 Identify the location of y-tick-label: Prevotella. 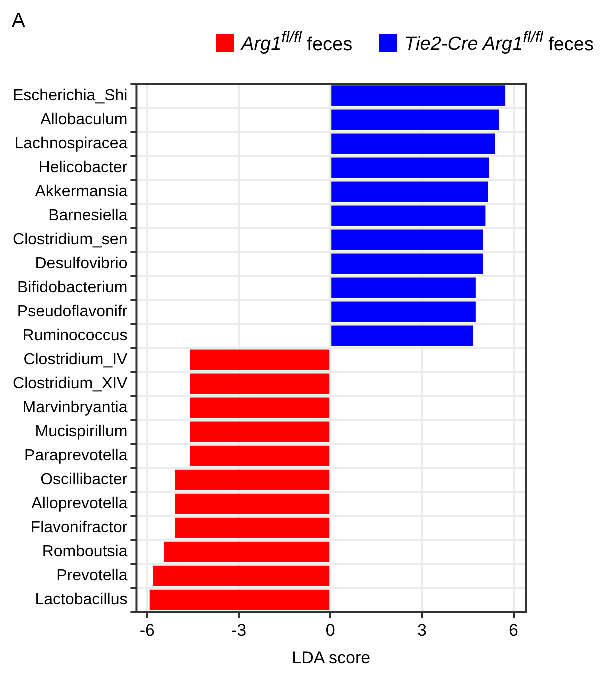
(92, 576).